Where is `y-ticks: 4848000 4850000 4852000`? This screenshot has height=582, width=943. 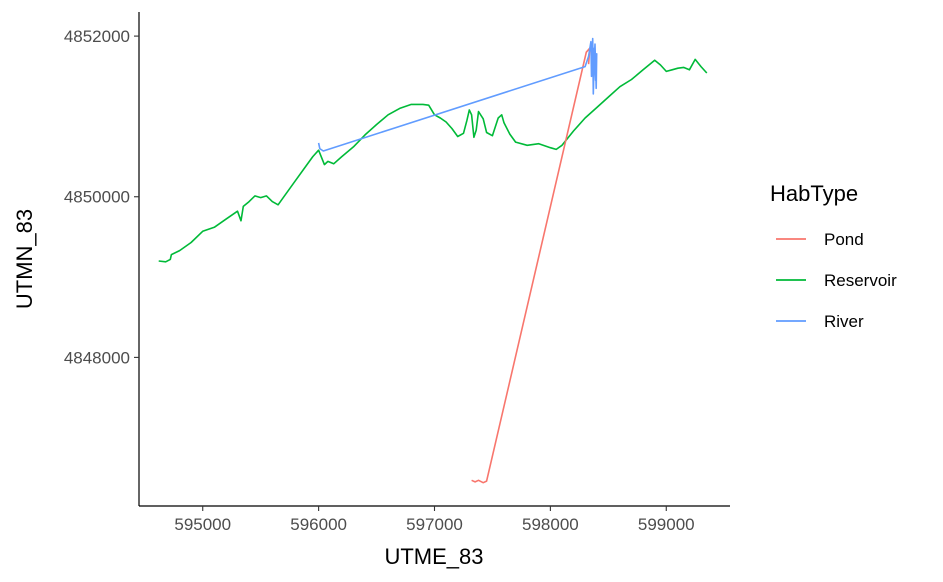 y-ticks: 4848000 4850000 4852000 is located at coordinates (101, 197).